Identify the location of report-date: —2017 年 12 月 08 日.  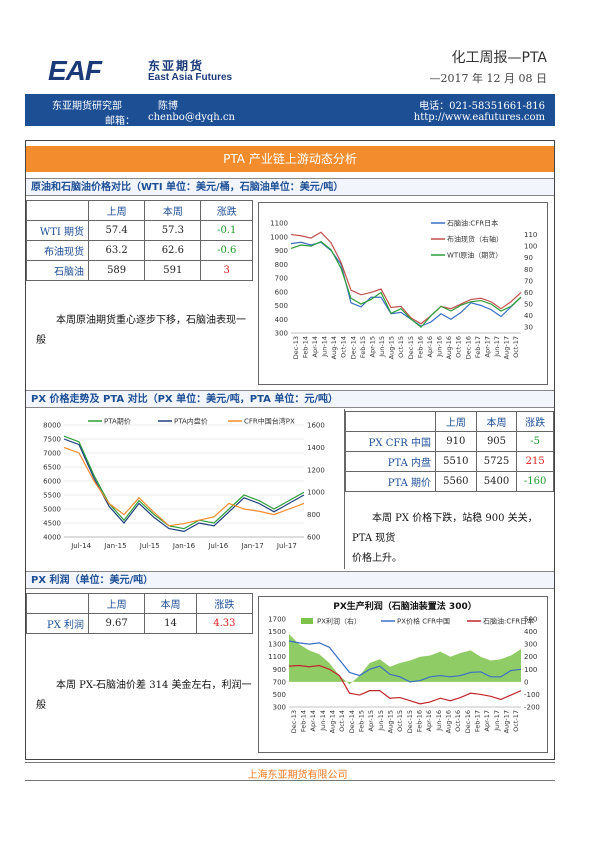
(488, 78).